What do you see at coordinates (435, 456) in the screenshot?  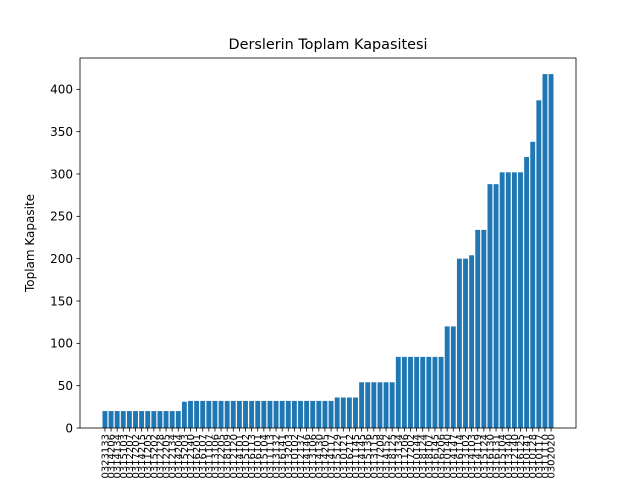 I see `x-tick-label: 0316145` at bounding box center [435, 456].